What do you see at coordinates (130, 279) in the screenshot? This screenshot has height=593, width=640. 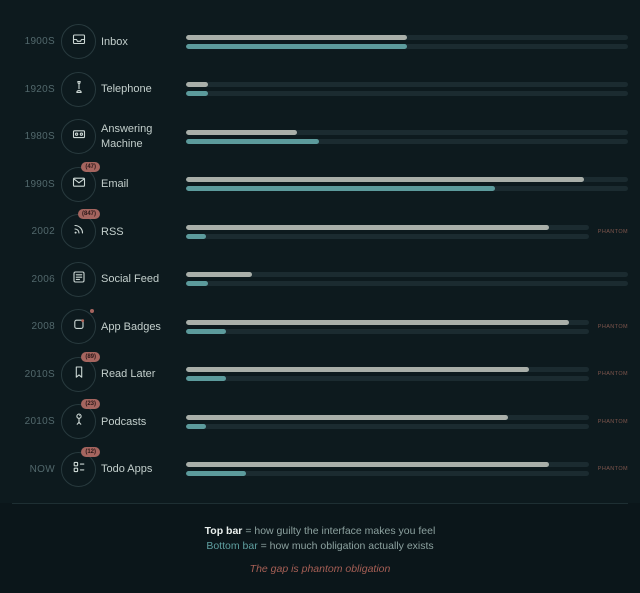 I see `item-label: Social Feed` at bounding box center [130, 279].